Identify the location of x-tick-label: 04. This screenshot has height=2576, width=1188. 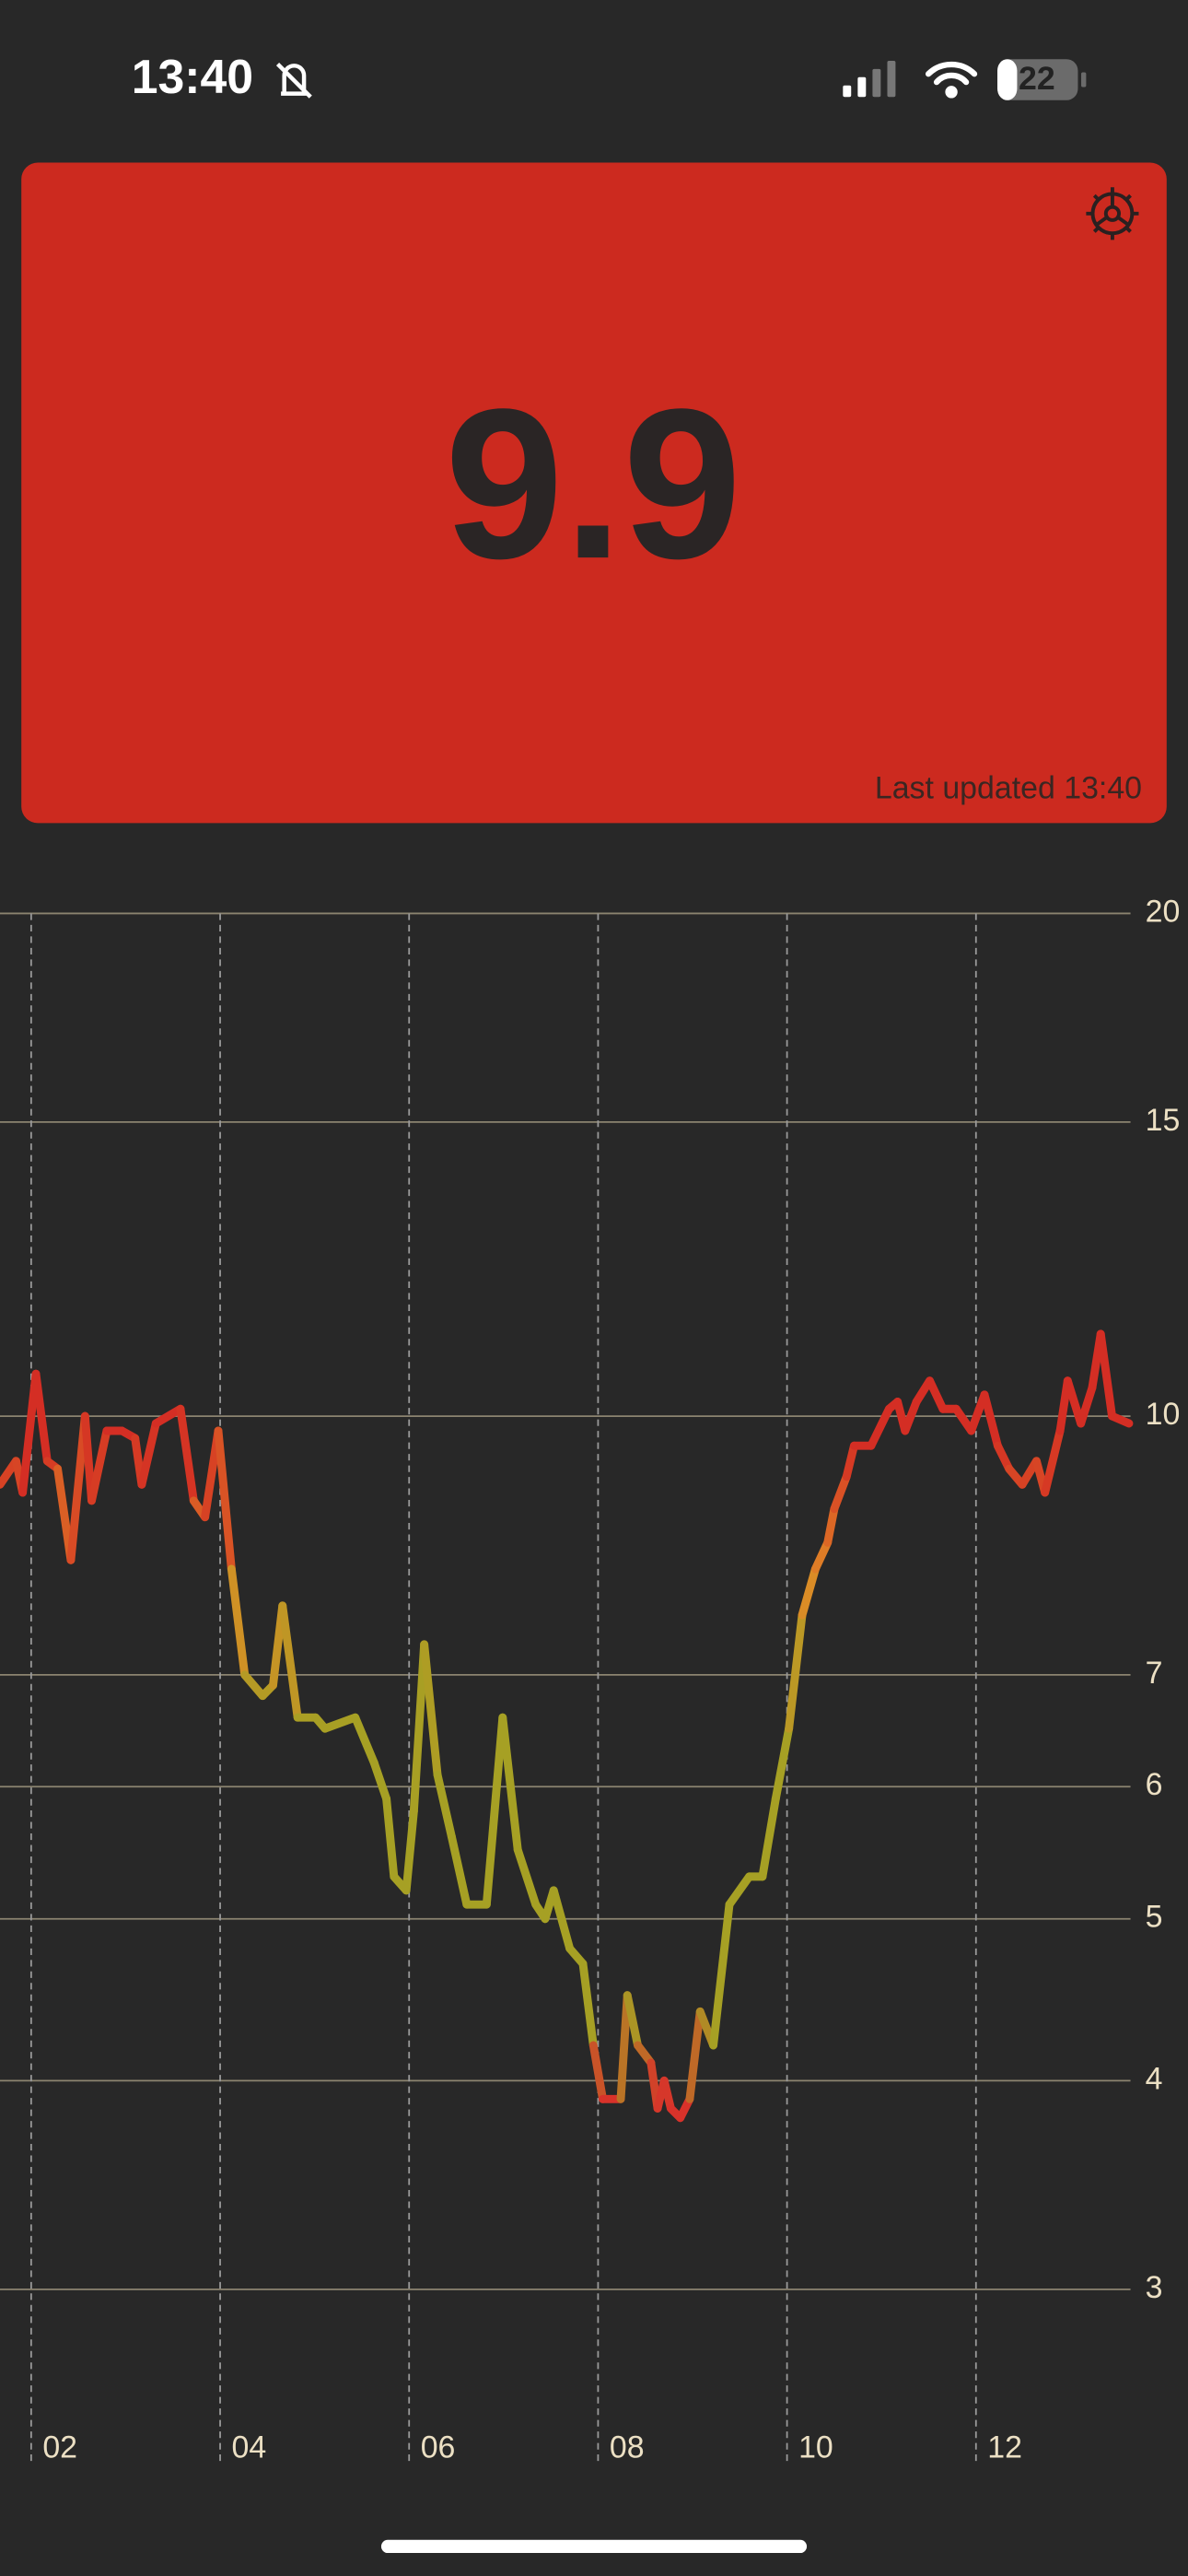
(249, 2447).